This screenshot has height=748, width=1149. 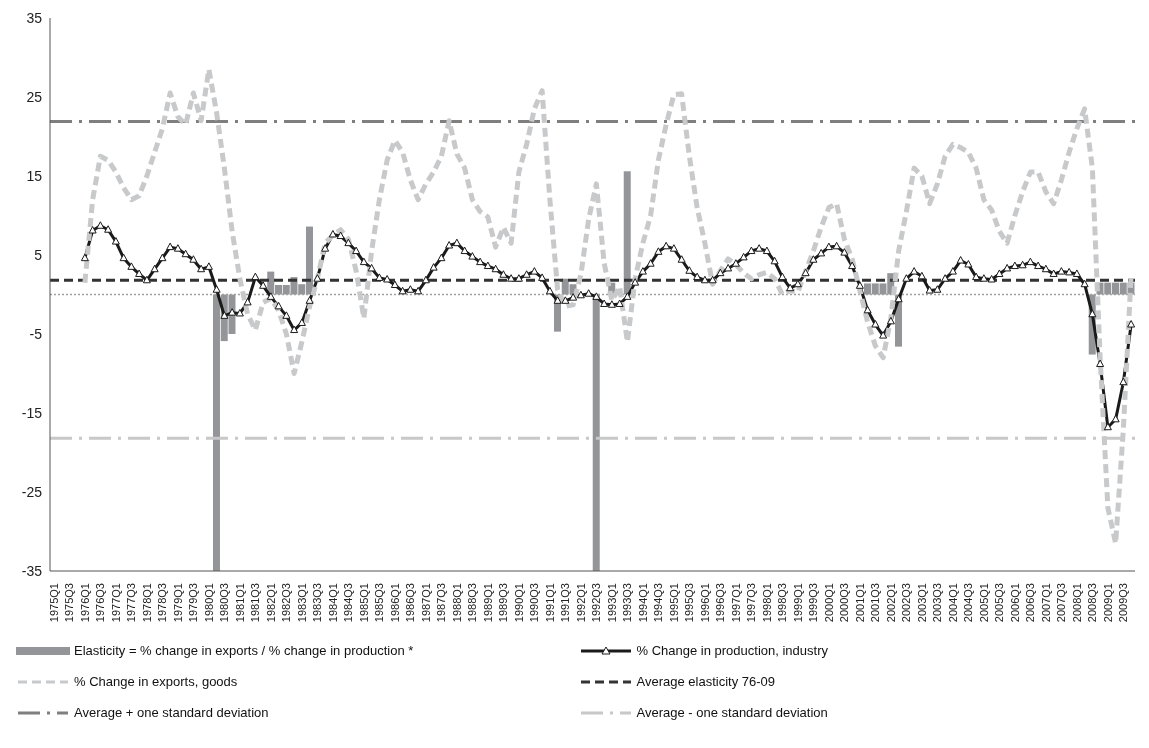 I want to click on x-tick-label: 2009Q1, so click(x=1107, y=603).